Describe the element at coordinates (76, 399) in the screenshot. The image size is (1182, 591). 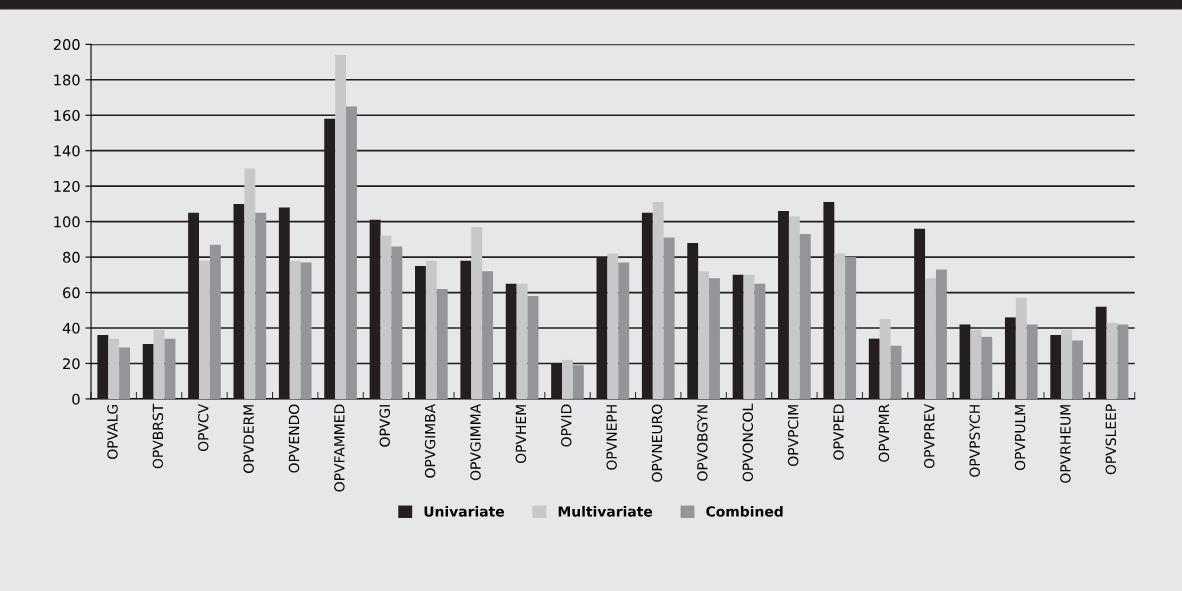
I see `y-tick-label: 0` at that location.